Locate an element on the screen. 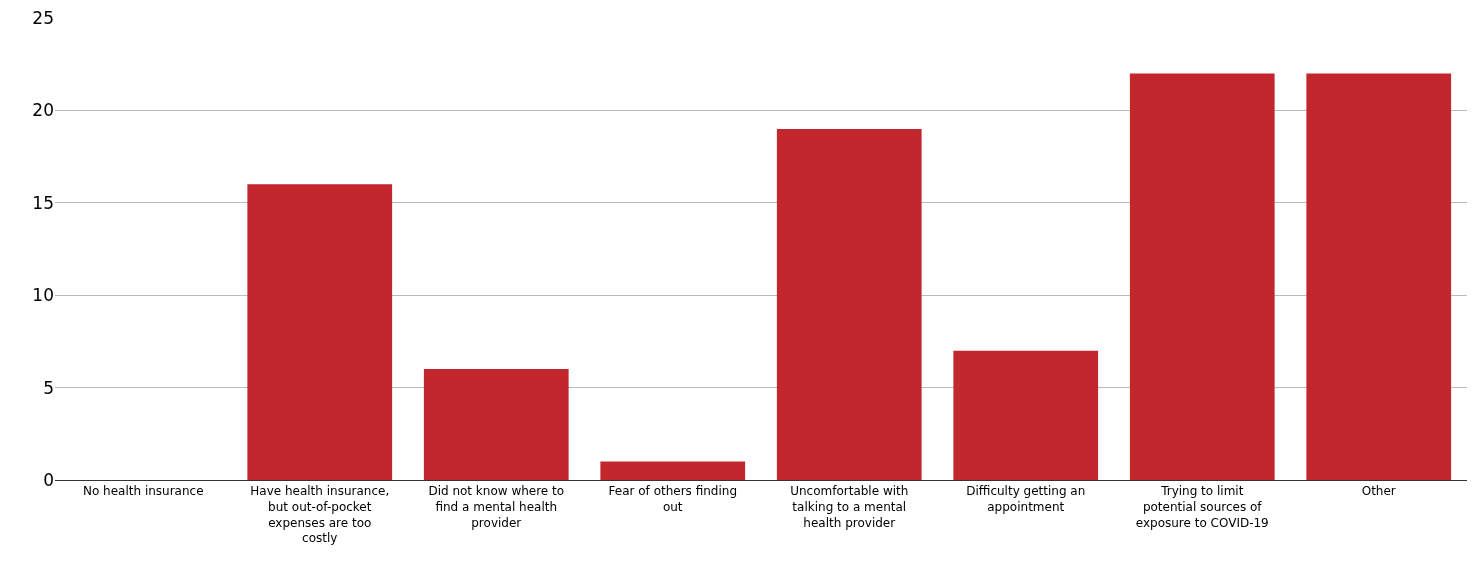 The image size is (1472, 580). x-tick-label: Other is located at coordinates (1378, 491).